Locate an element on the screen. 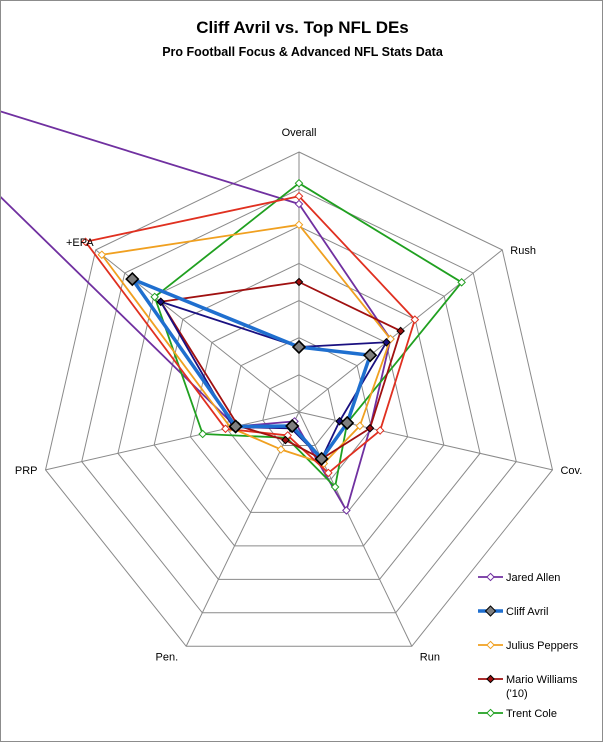 This screenshot has width=605, height=744. axis-label: Cov. is located at coordinates (571, 471).